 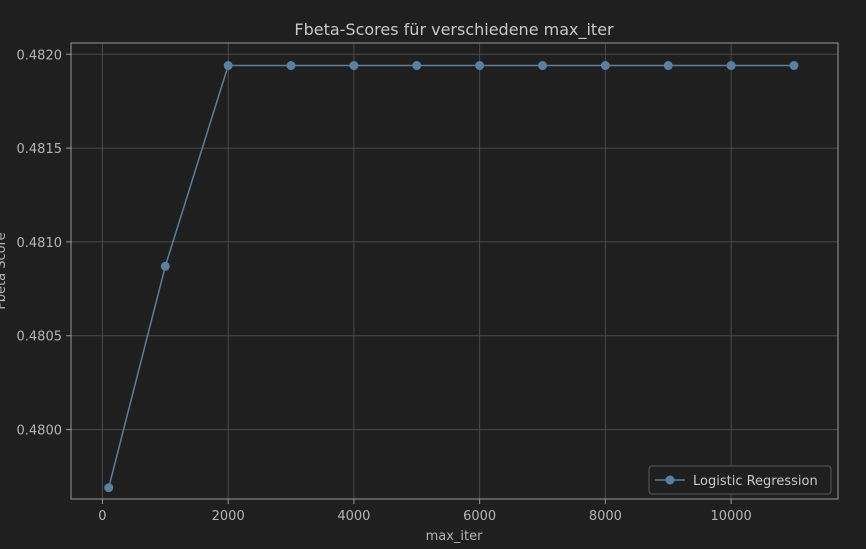 I want to click on legend-marker-swatch, so click(x=670, y=480).